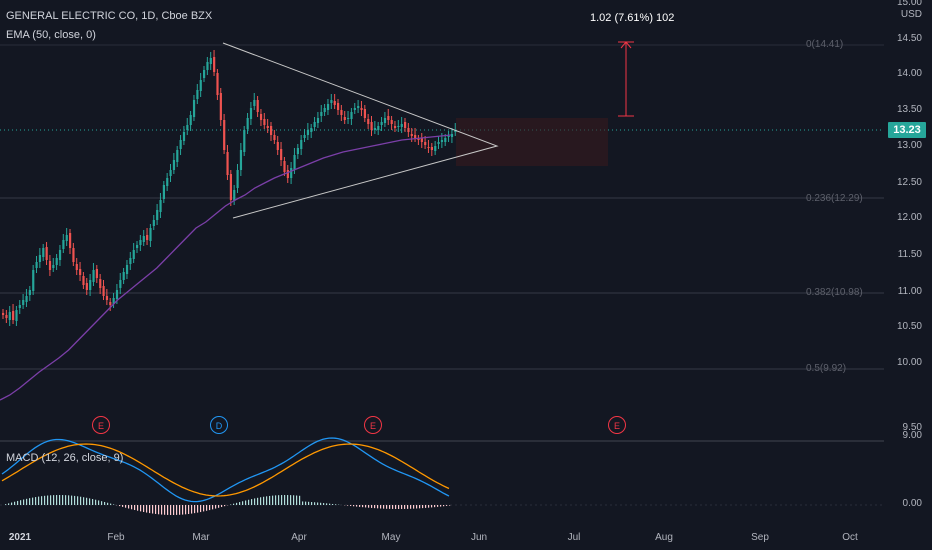 This screenshot has width=932, height=550. Describe the element at coordinates (442, 441) in the screenshot. I see `pane-divider` at that location.